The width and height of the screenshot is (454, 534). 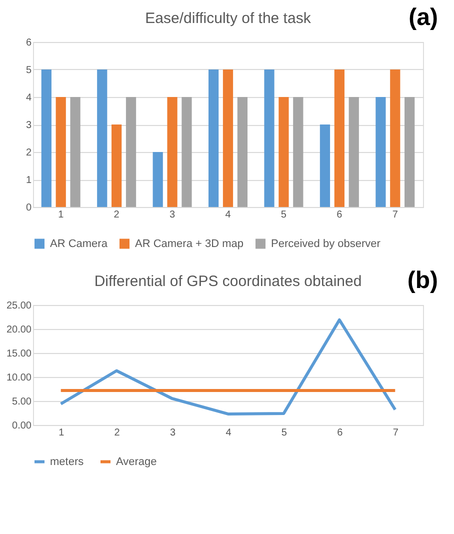 What do you see at coordinates (19, 306) in the screenshot?
I see `y-tick-label: 25.00` at bounding box center [19, 306].